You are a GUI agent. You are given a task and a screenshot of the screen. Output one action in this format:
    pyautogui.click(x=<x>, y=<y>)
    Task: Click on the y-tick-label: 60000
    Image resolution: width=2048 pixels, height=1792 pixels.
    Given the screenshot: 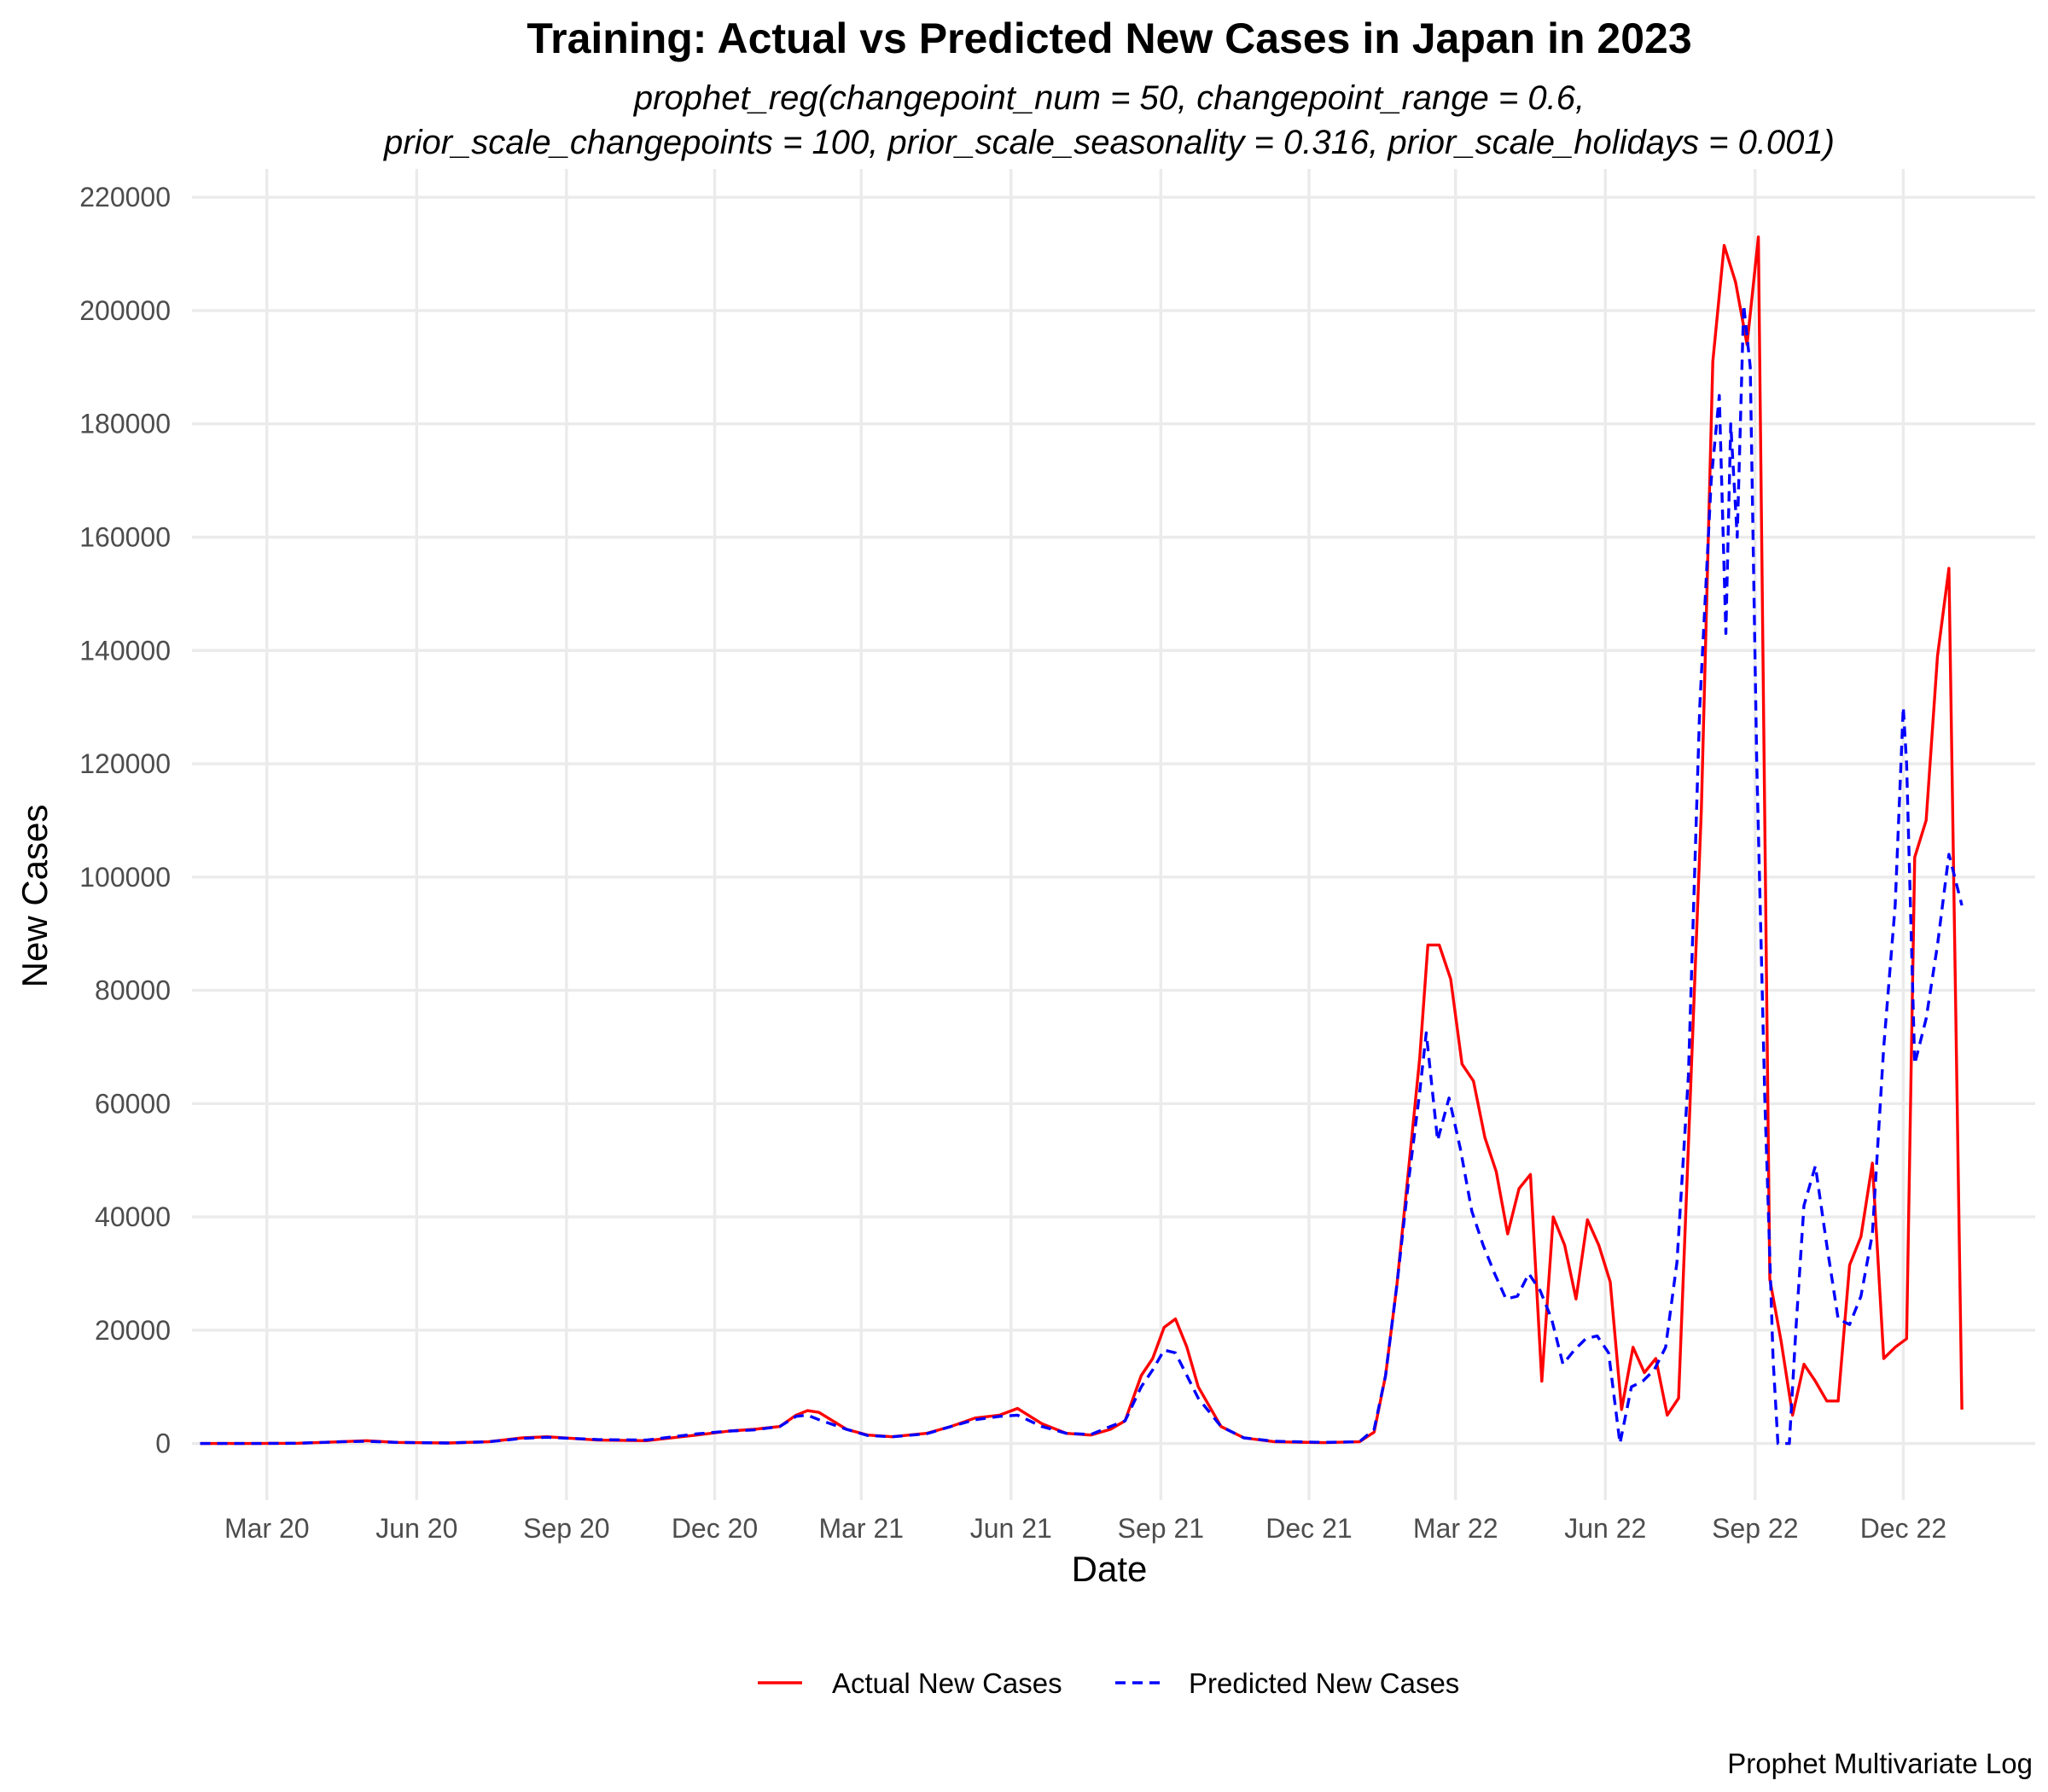 What is the action you would take?
    pyautogui.click(x=133, y=1103)
    